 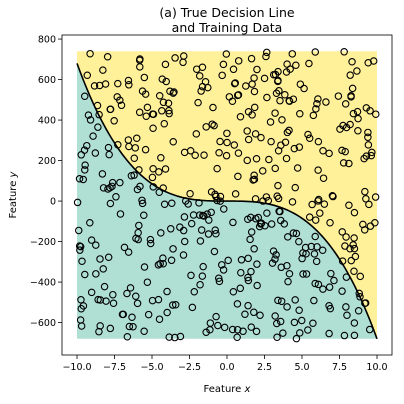 What do you see at coordinates (226, 12) in the screenshot?
I see `chart-title-line-1: (a) True Decision Line` at bounding box center [226, 12].